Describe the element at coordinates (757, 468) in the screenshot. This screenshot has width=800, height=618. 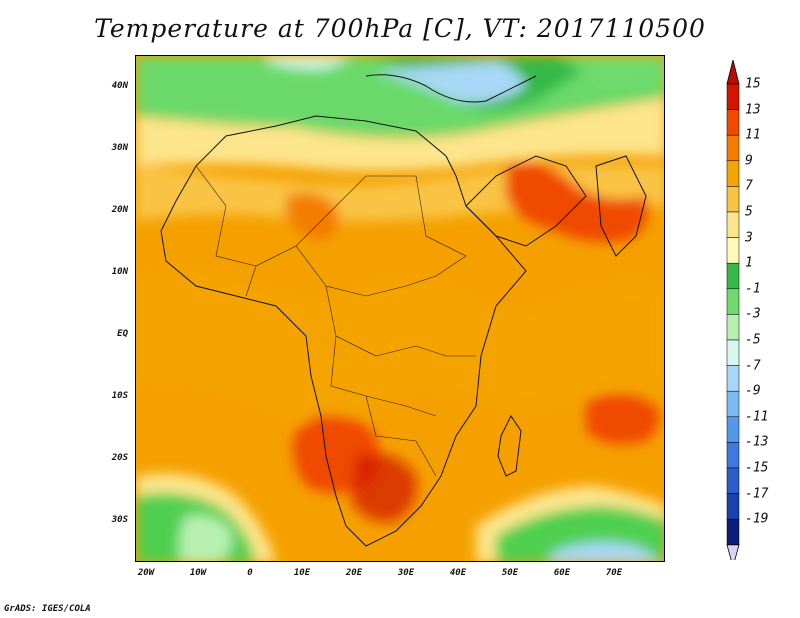
I see `colorbar-label: -15` at that location.